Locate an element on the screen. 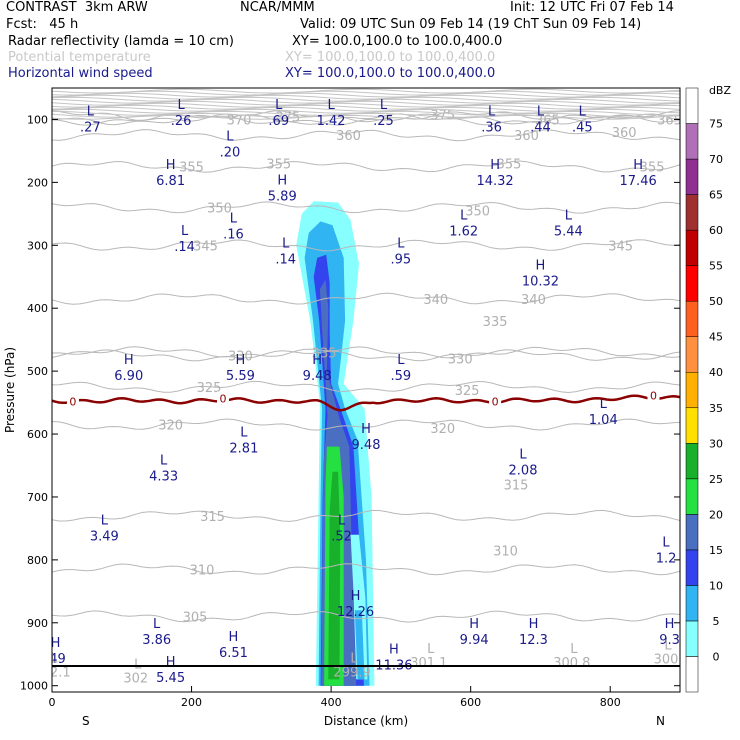 The height and width of the screenshot is (740, 740). wind-extremum-value: 5.45 is located at coordinates (170, 678).